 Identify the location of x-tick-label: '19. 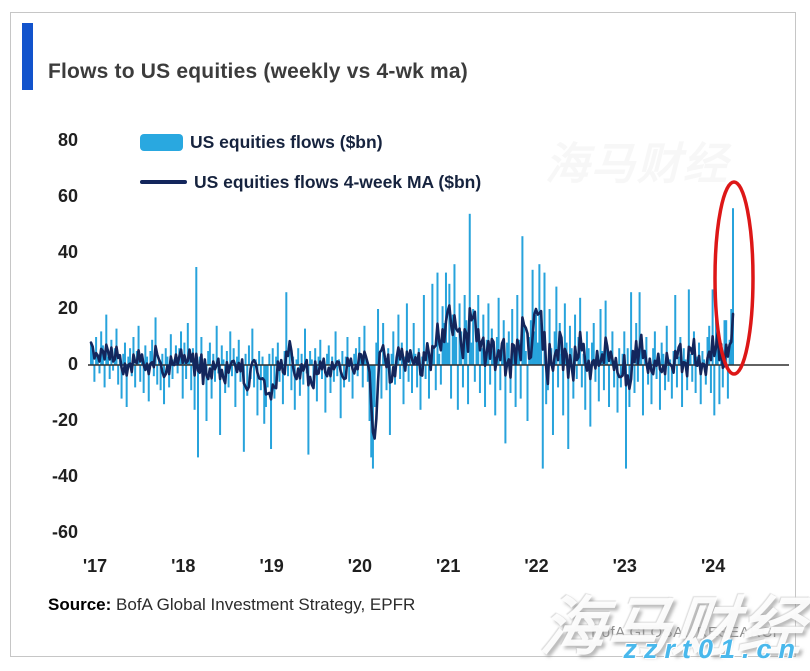
(271, 566).